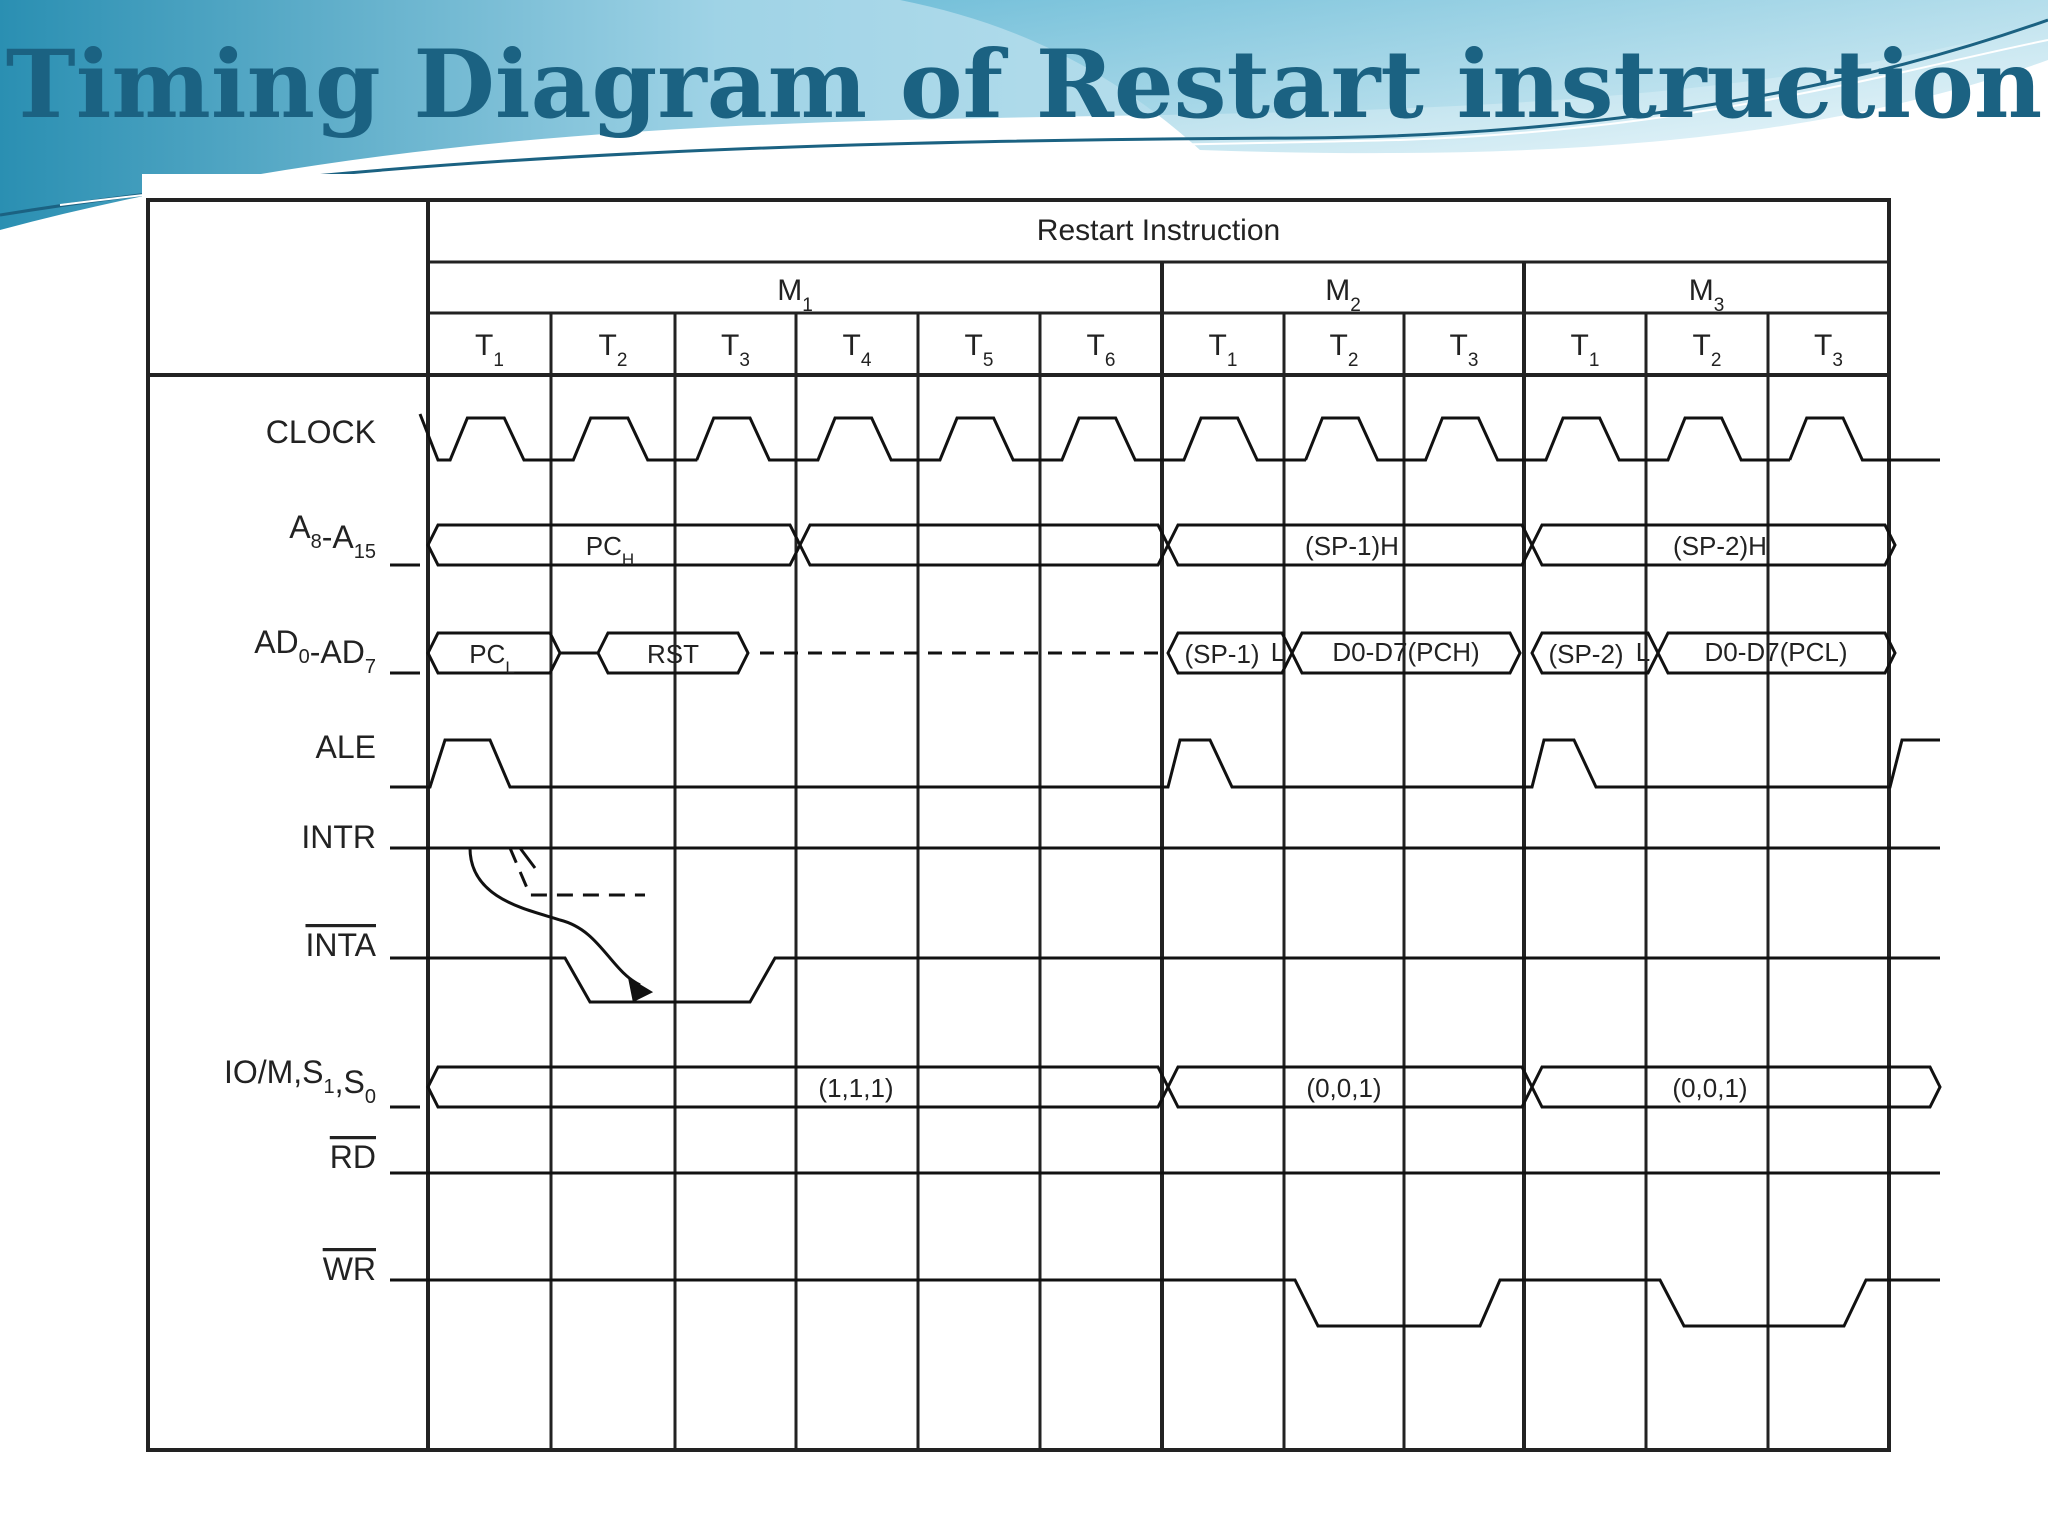 Image resolution: width=2048 pixels, height=1536 pixels. I want to click on state-label: T4, so click(857, 350).